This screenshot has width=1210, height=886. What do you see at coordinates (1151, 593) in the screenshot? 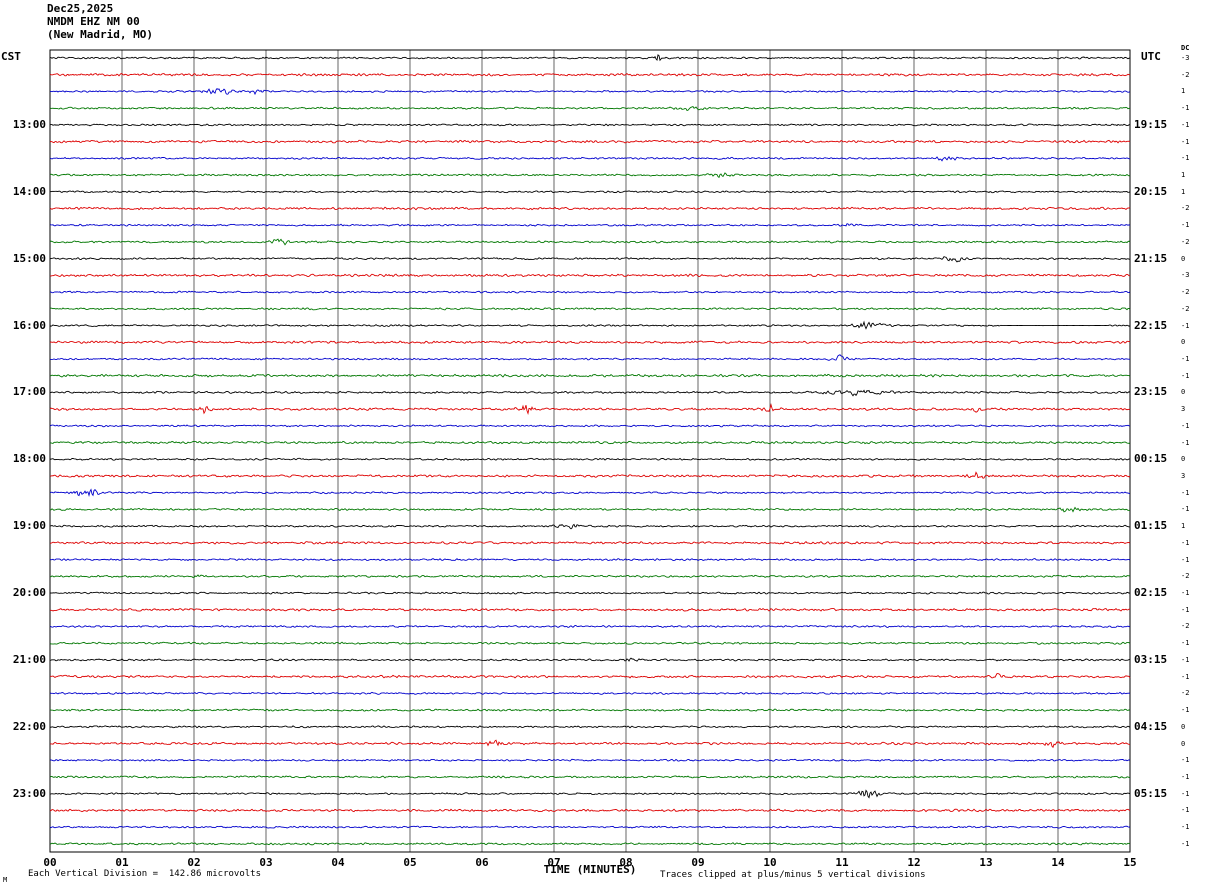
I see `right-hour-label-02:15: 02:15` at bounding box center [1151, 593].